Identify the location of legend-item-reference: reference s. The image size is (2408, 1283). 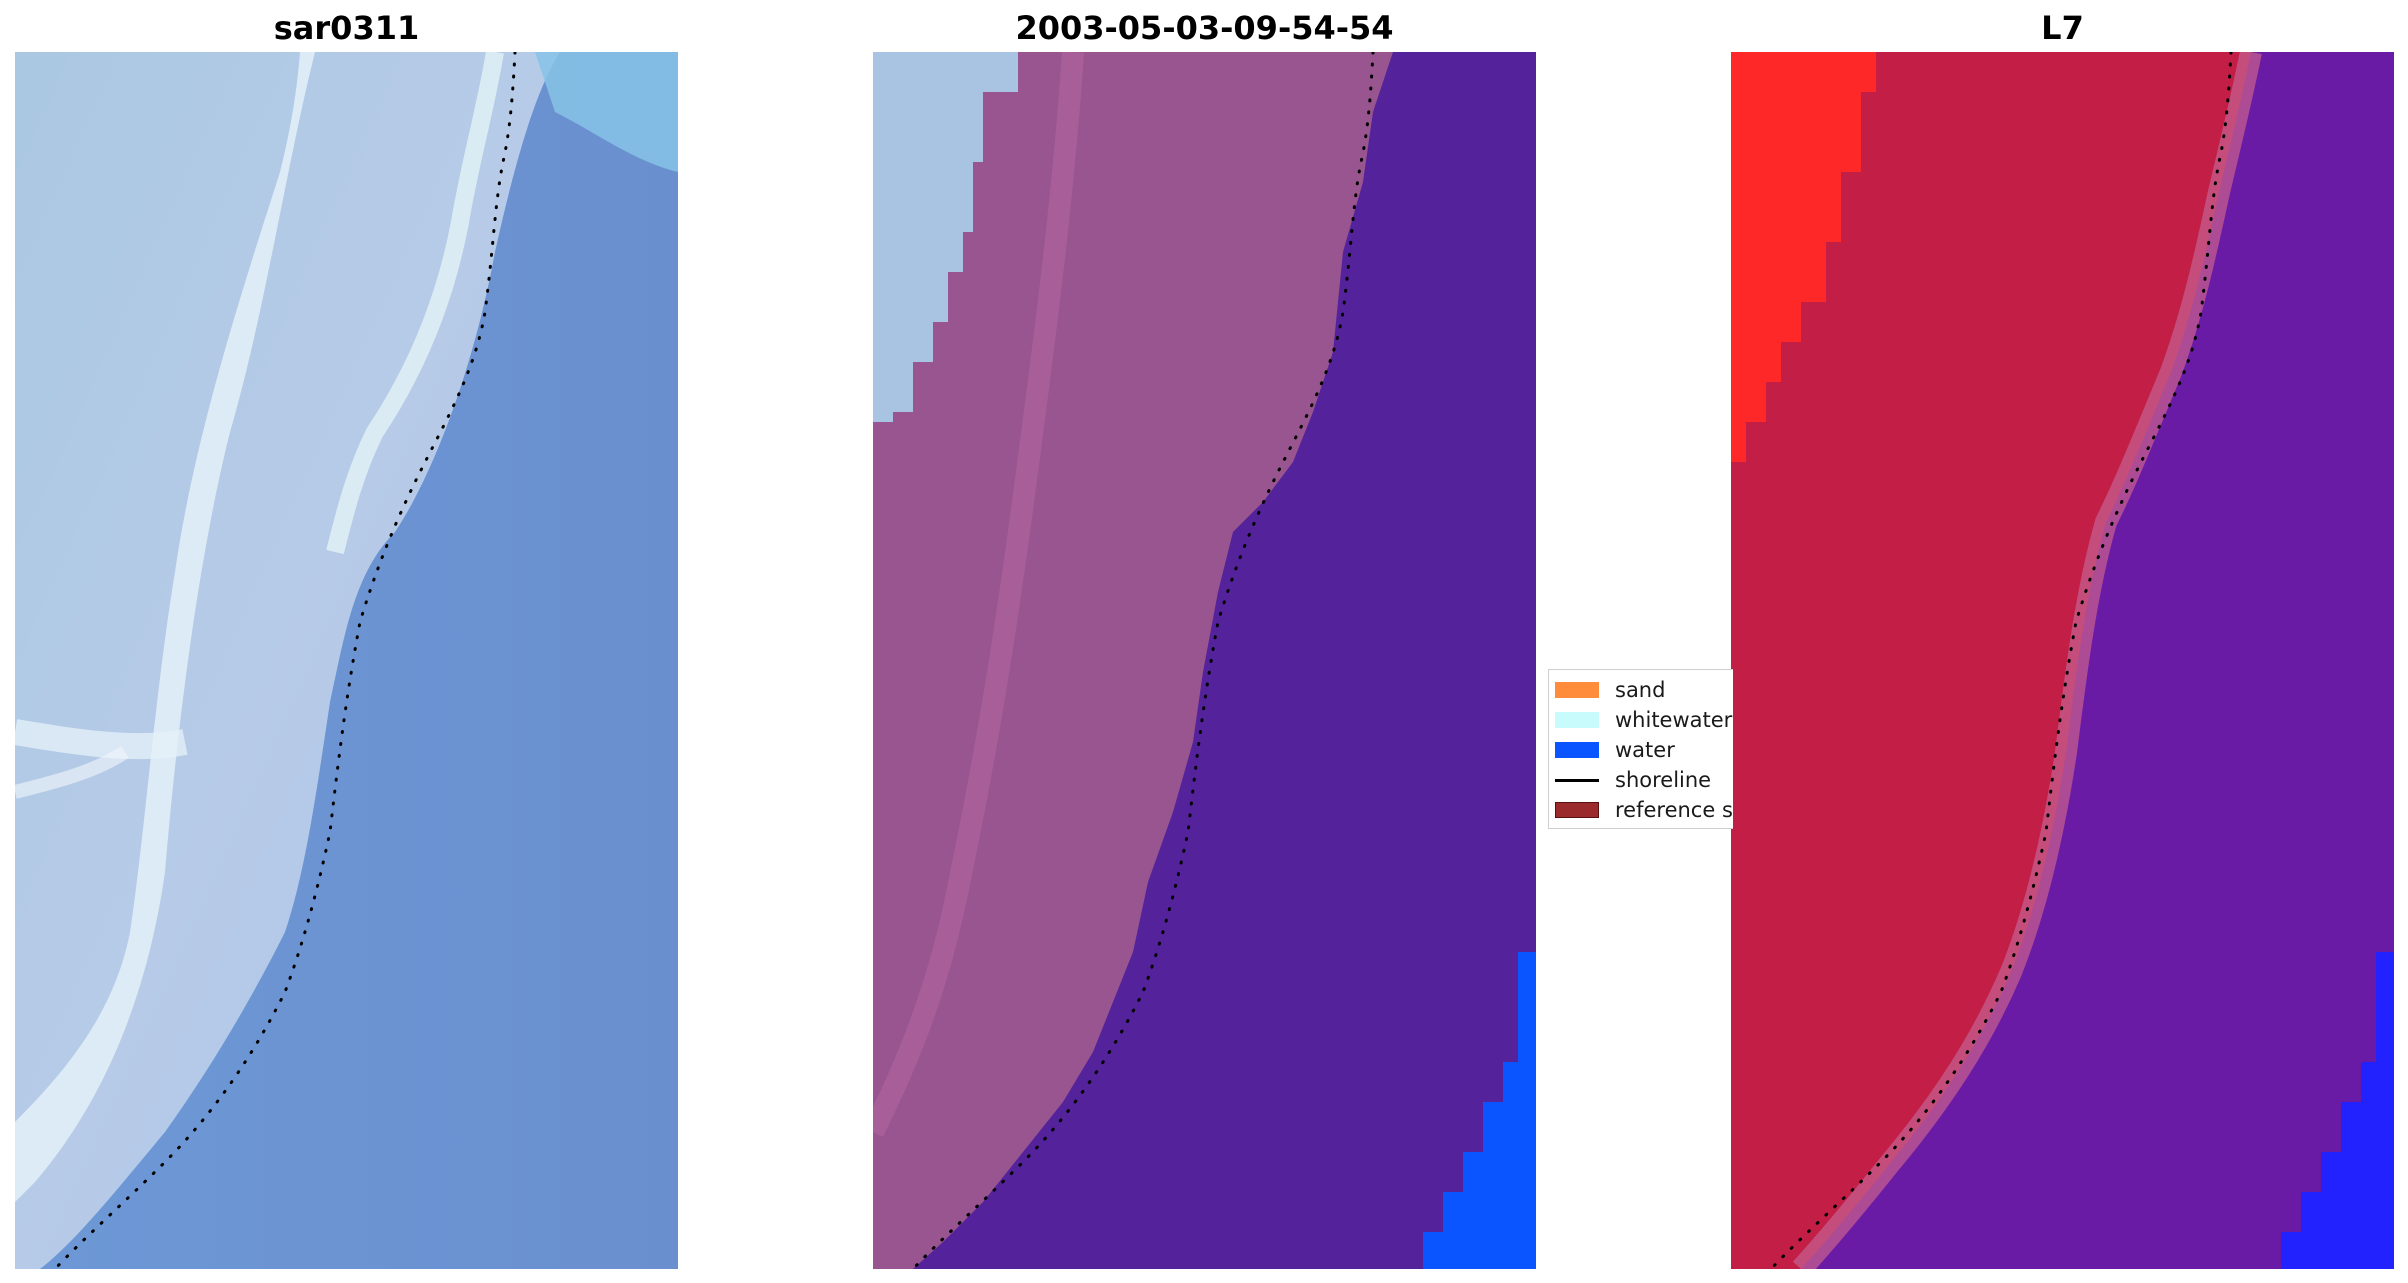
(1641, 809).